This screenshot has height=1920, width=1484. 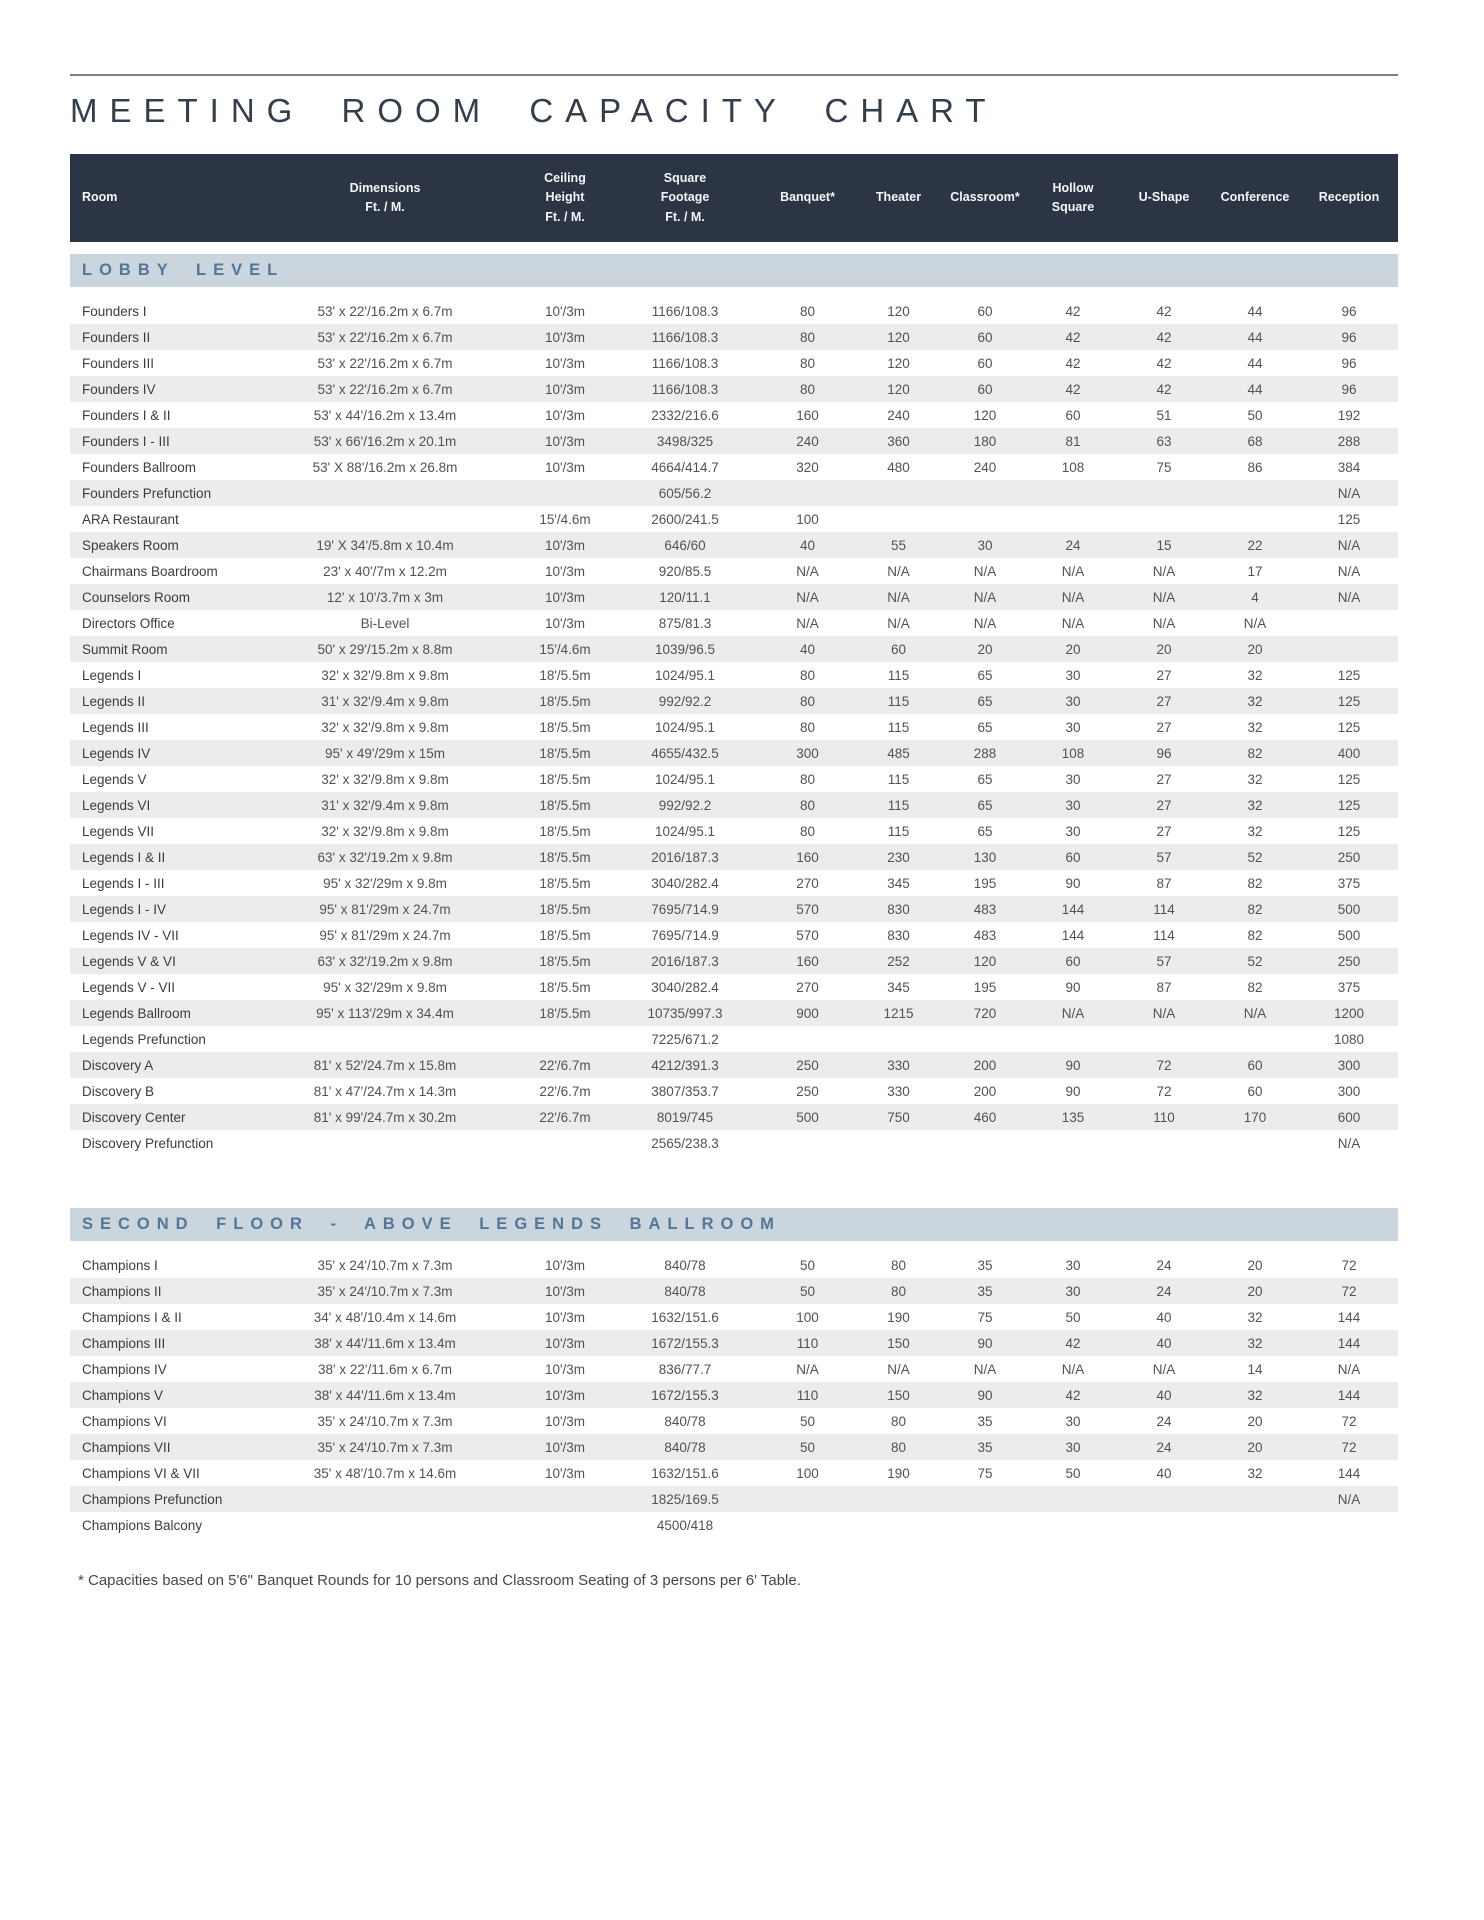 What do you see at coordinates (385, 961) in the screenshot?
I see `cell-dimensions: 63' x 32'/19.2m x 9.8m` at bounding box center [385, 961].